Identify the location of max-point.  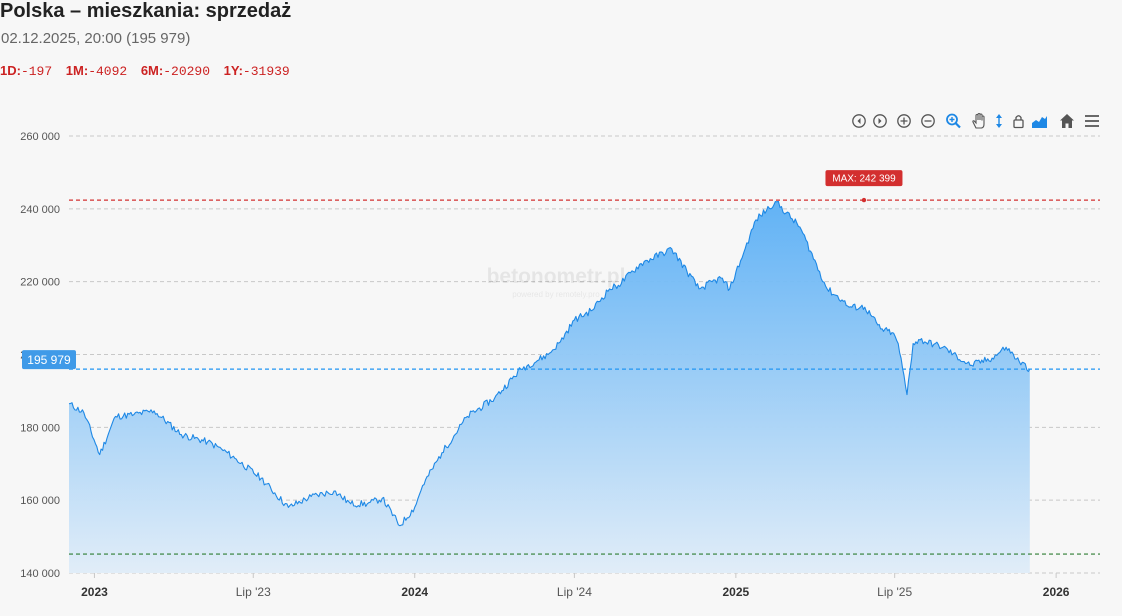
(864, 200).